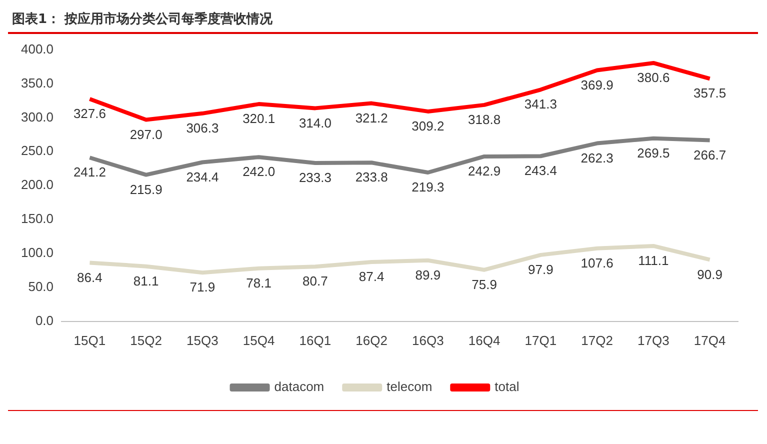  Describe the element at coordinates (541, 270) in the screenshot. I see `data-label: 97.9` at that location.